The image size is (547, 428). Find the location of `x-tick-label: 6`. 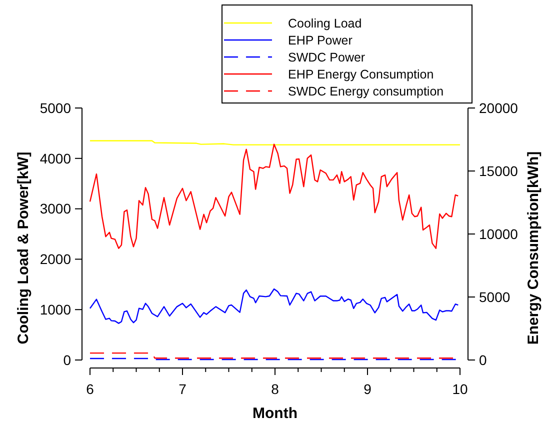

x-tick-label: 6 is located at coordinates (90, 389).